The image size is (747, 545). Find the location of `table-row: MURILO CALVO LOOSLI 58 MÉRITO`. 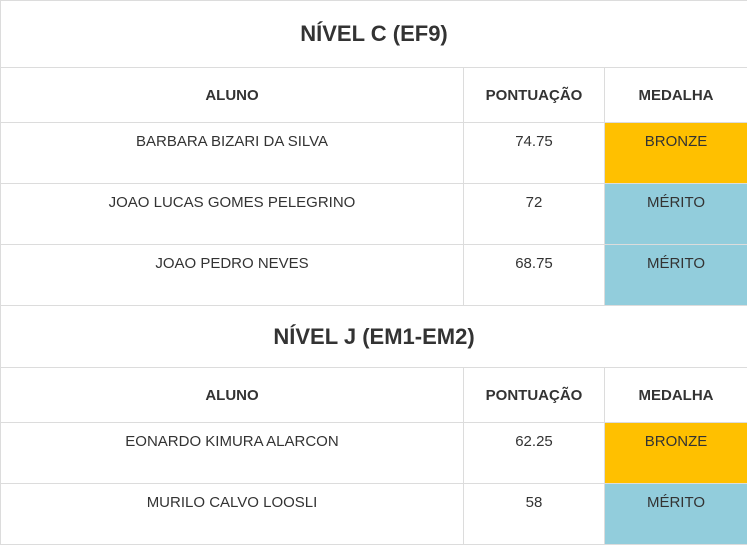

table-row: MURILO CALVO LOOSLI 58 MÉRITO is located at coordinates (374, 514).